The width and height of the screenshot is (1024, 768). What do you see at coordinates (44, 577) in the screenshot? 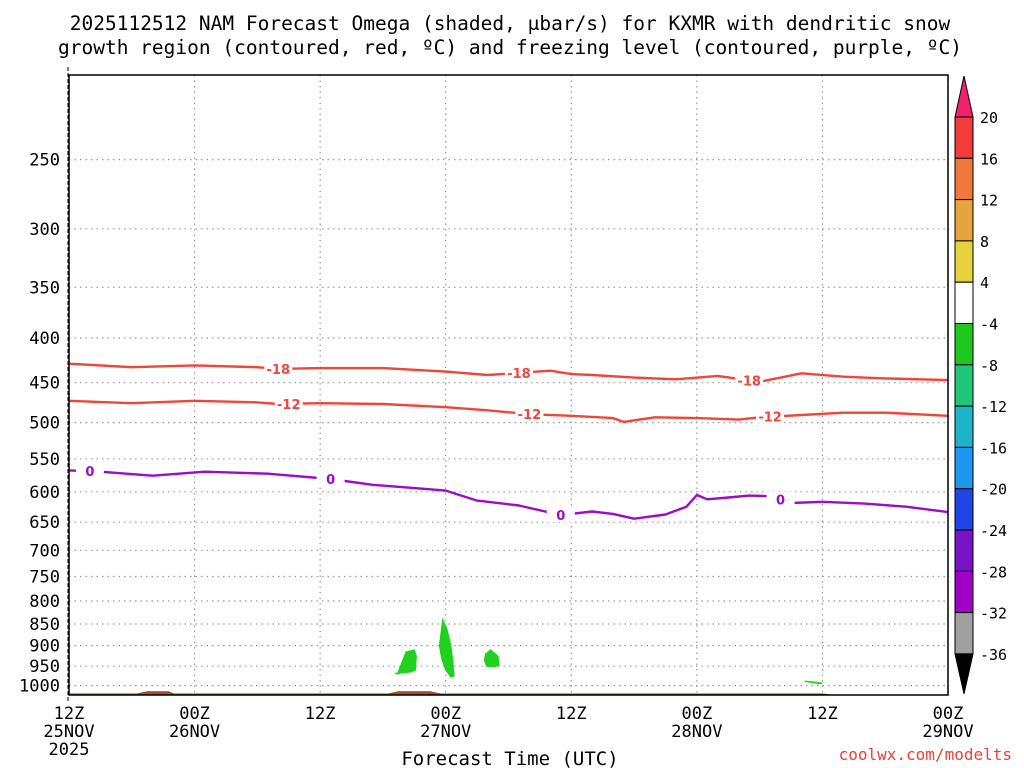
I see `y-tick-label: 750` at bounding box center [44, 577].